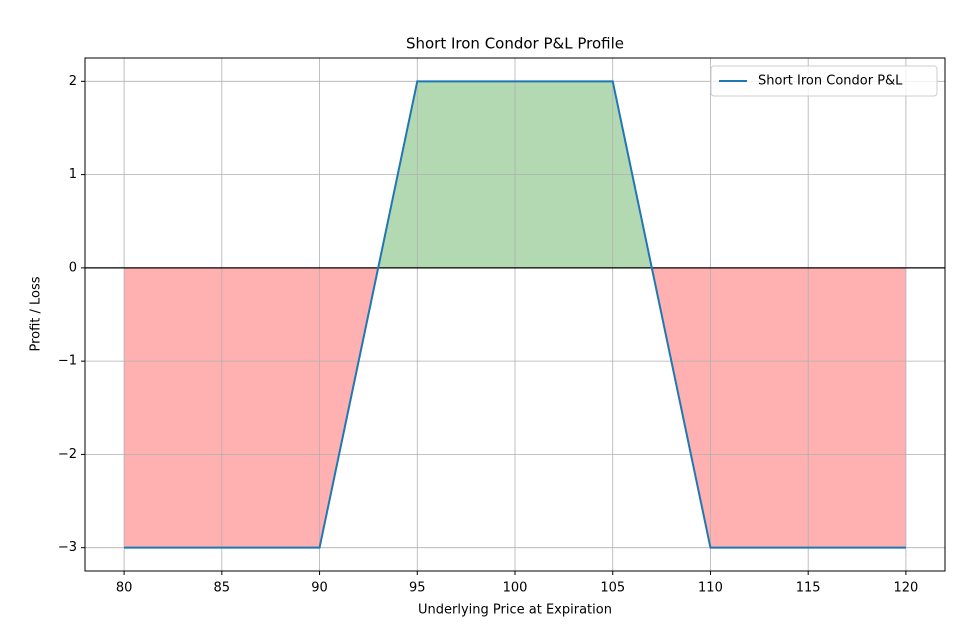 The height and width of the screenshot is (643, 968). I want to click on legend-box, so click(824, 81).